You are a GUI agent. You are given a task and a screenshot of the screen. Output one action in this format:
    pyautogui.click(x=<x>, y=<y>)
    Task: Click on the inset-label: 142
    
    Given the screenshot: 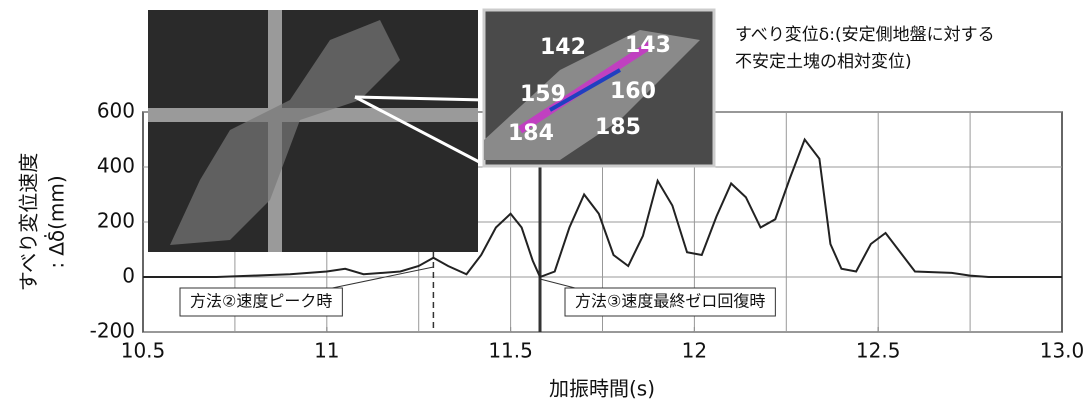 What is the action you would take?
    pyautogui.click(x=563, y=47)
    